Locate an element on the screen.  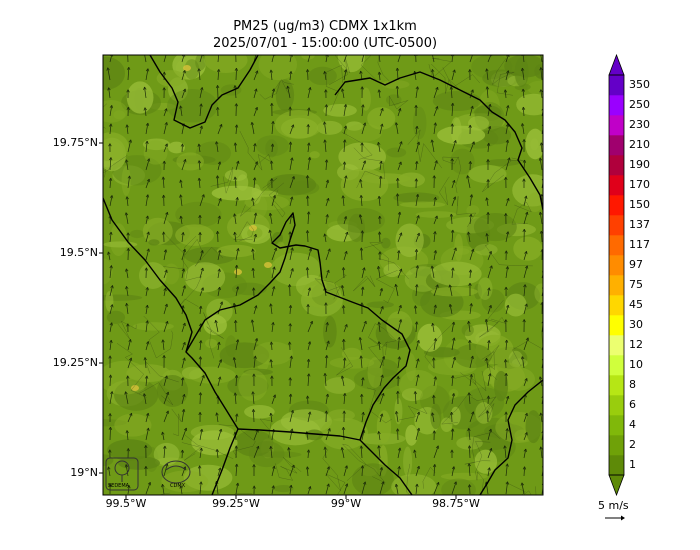
colorbar-level-label: 4 is located at coordinates (632, 424).